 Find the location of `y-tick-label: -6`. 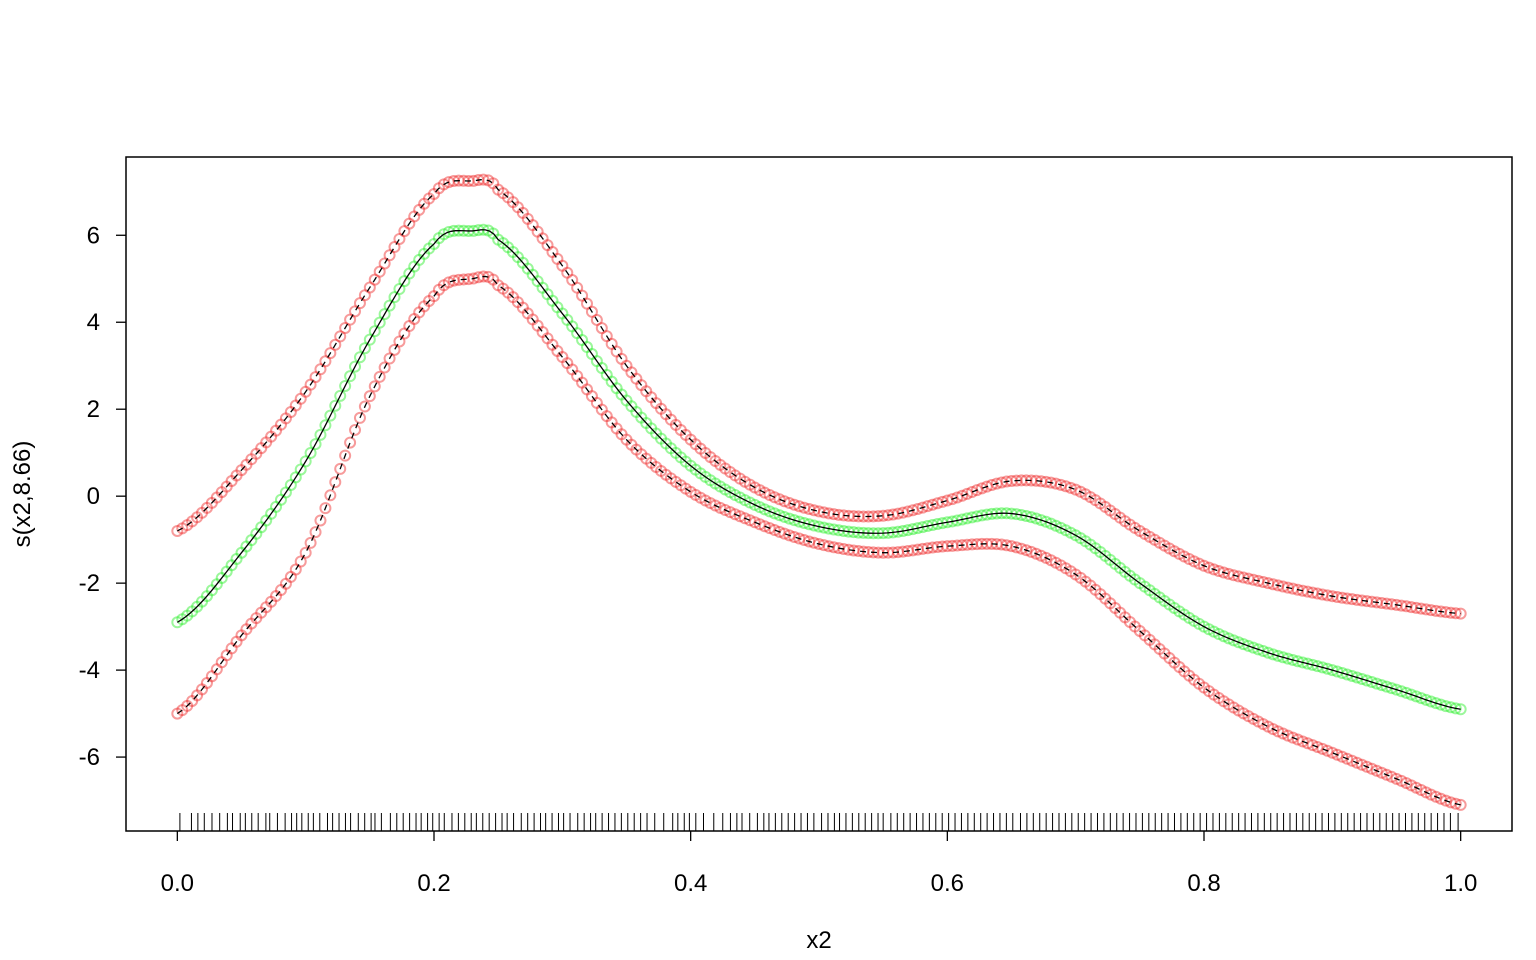

y-tick-label: -6 is located at coordinates (89, 757).